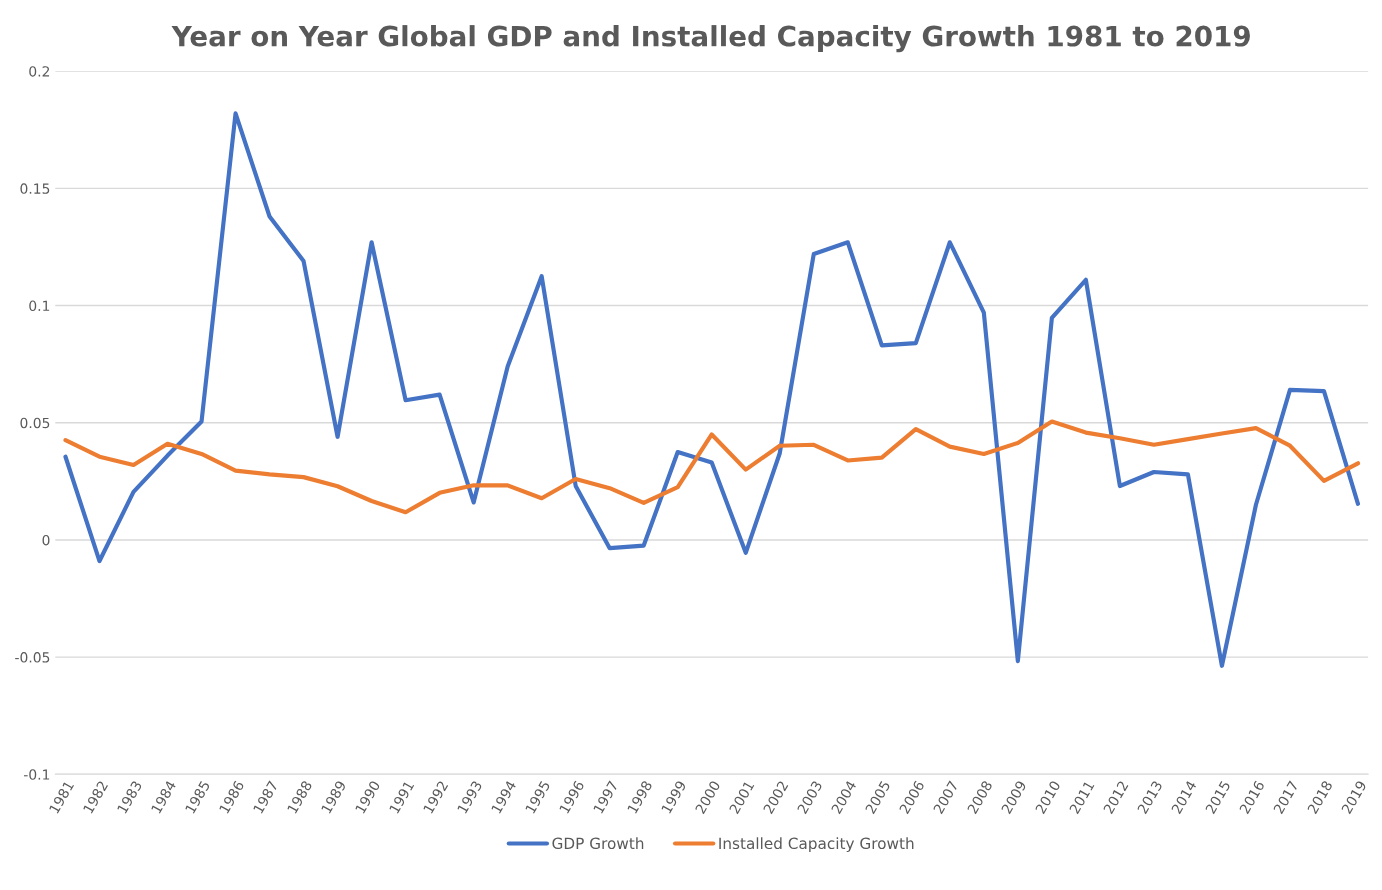 The image size is (1382, 890). I want to click on y-tick-label: 0.1, so click(39, 306).